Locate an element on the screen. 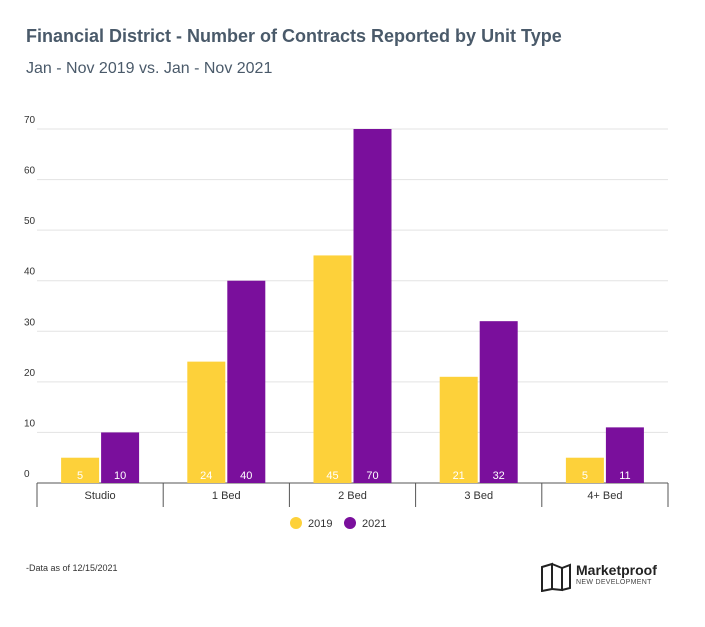 Image resolution: width=705 pixels, height=627 pixels. bar-2019-2-bed is located at coordinates (332, 369).